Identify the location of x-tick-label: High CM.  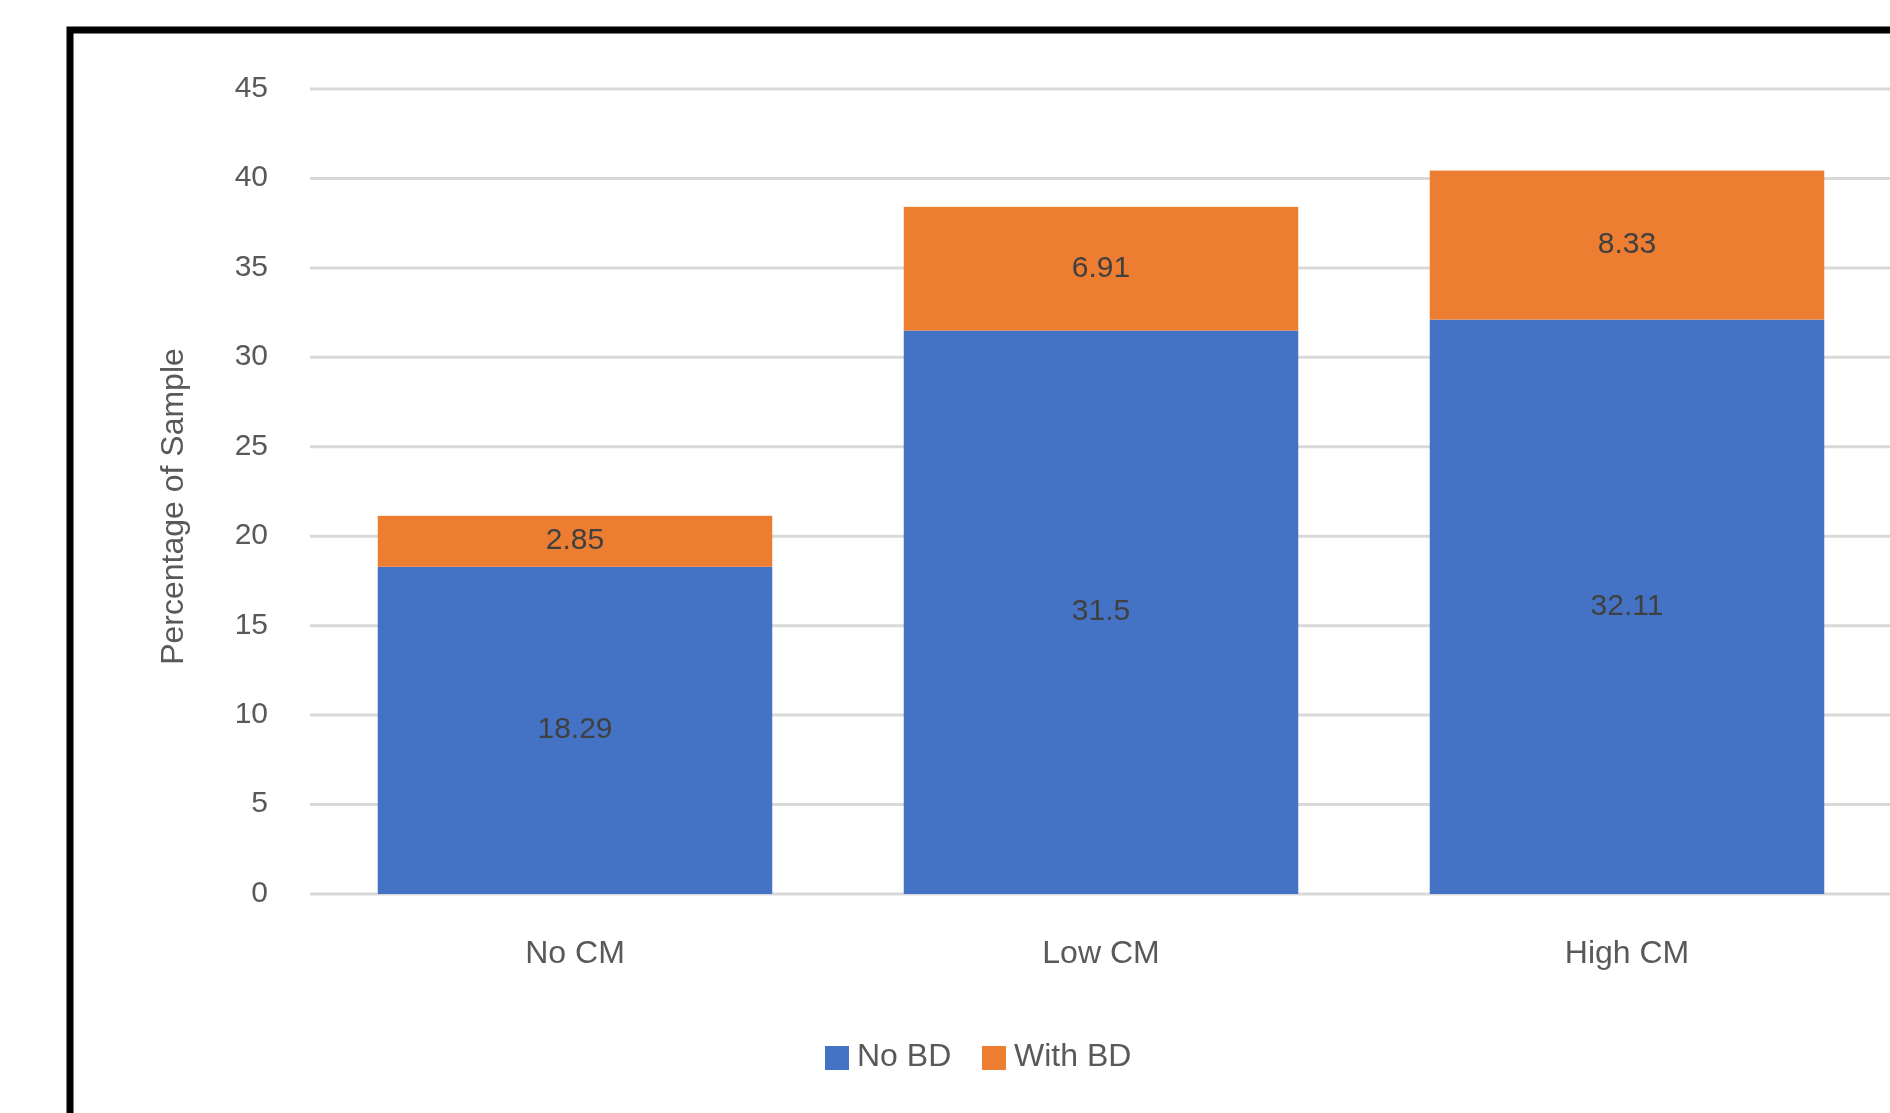
(1627, 952).